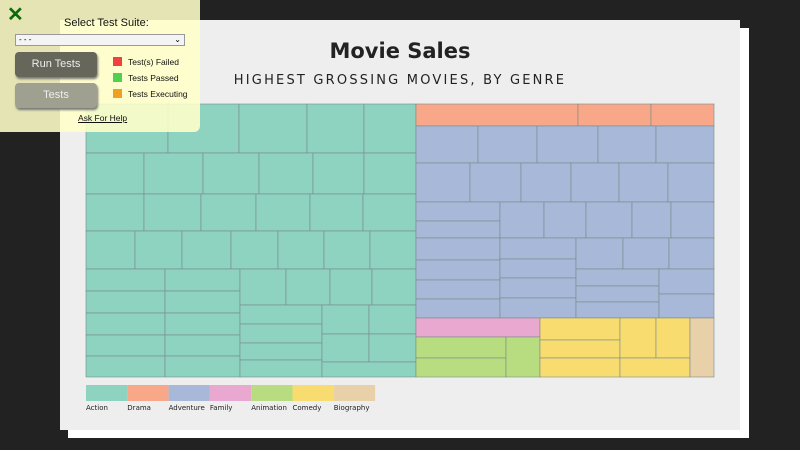 The height and width of the screenshot is (450, 800). Describe the element at coordinates (478, 327) in the screenshot. I see `tile-family` at that location.